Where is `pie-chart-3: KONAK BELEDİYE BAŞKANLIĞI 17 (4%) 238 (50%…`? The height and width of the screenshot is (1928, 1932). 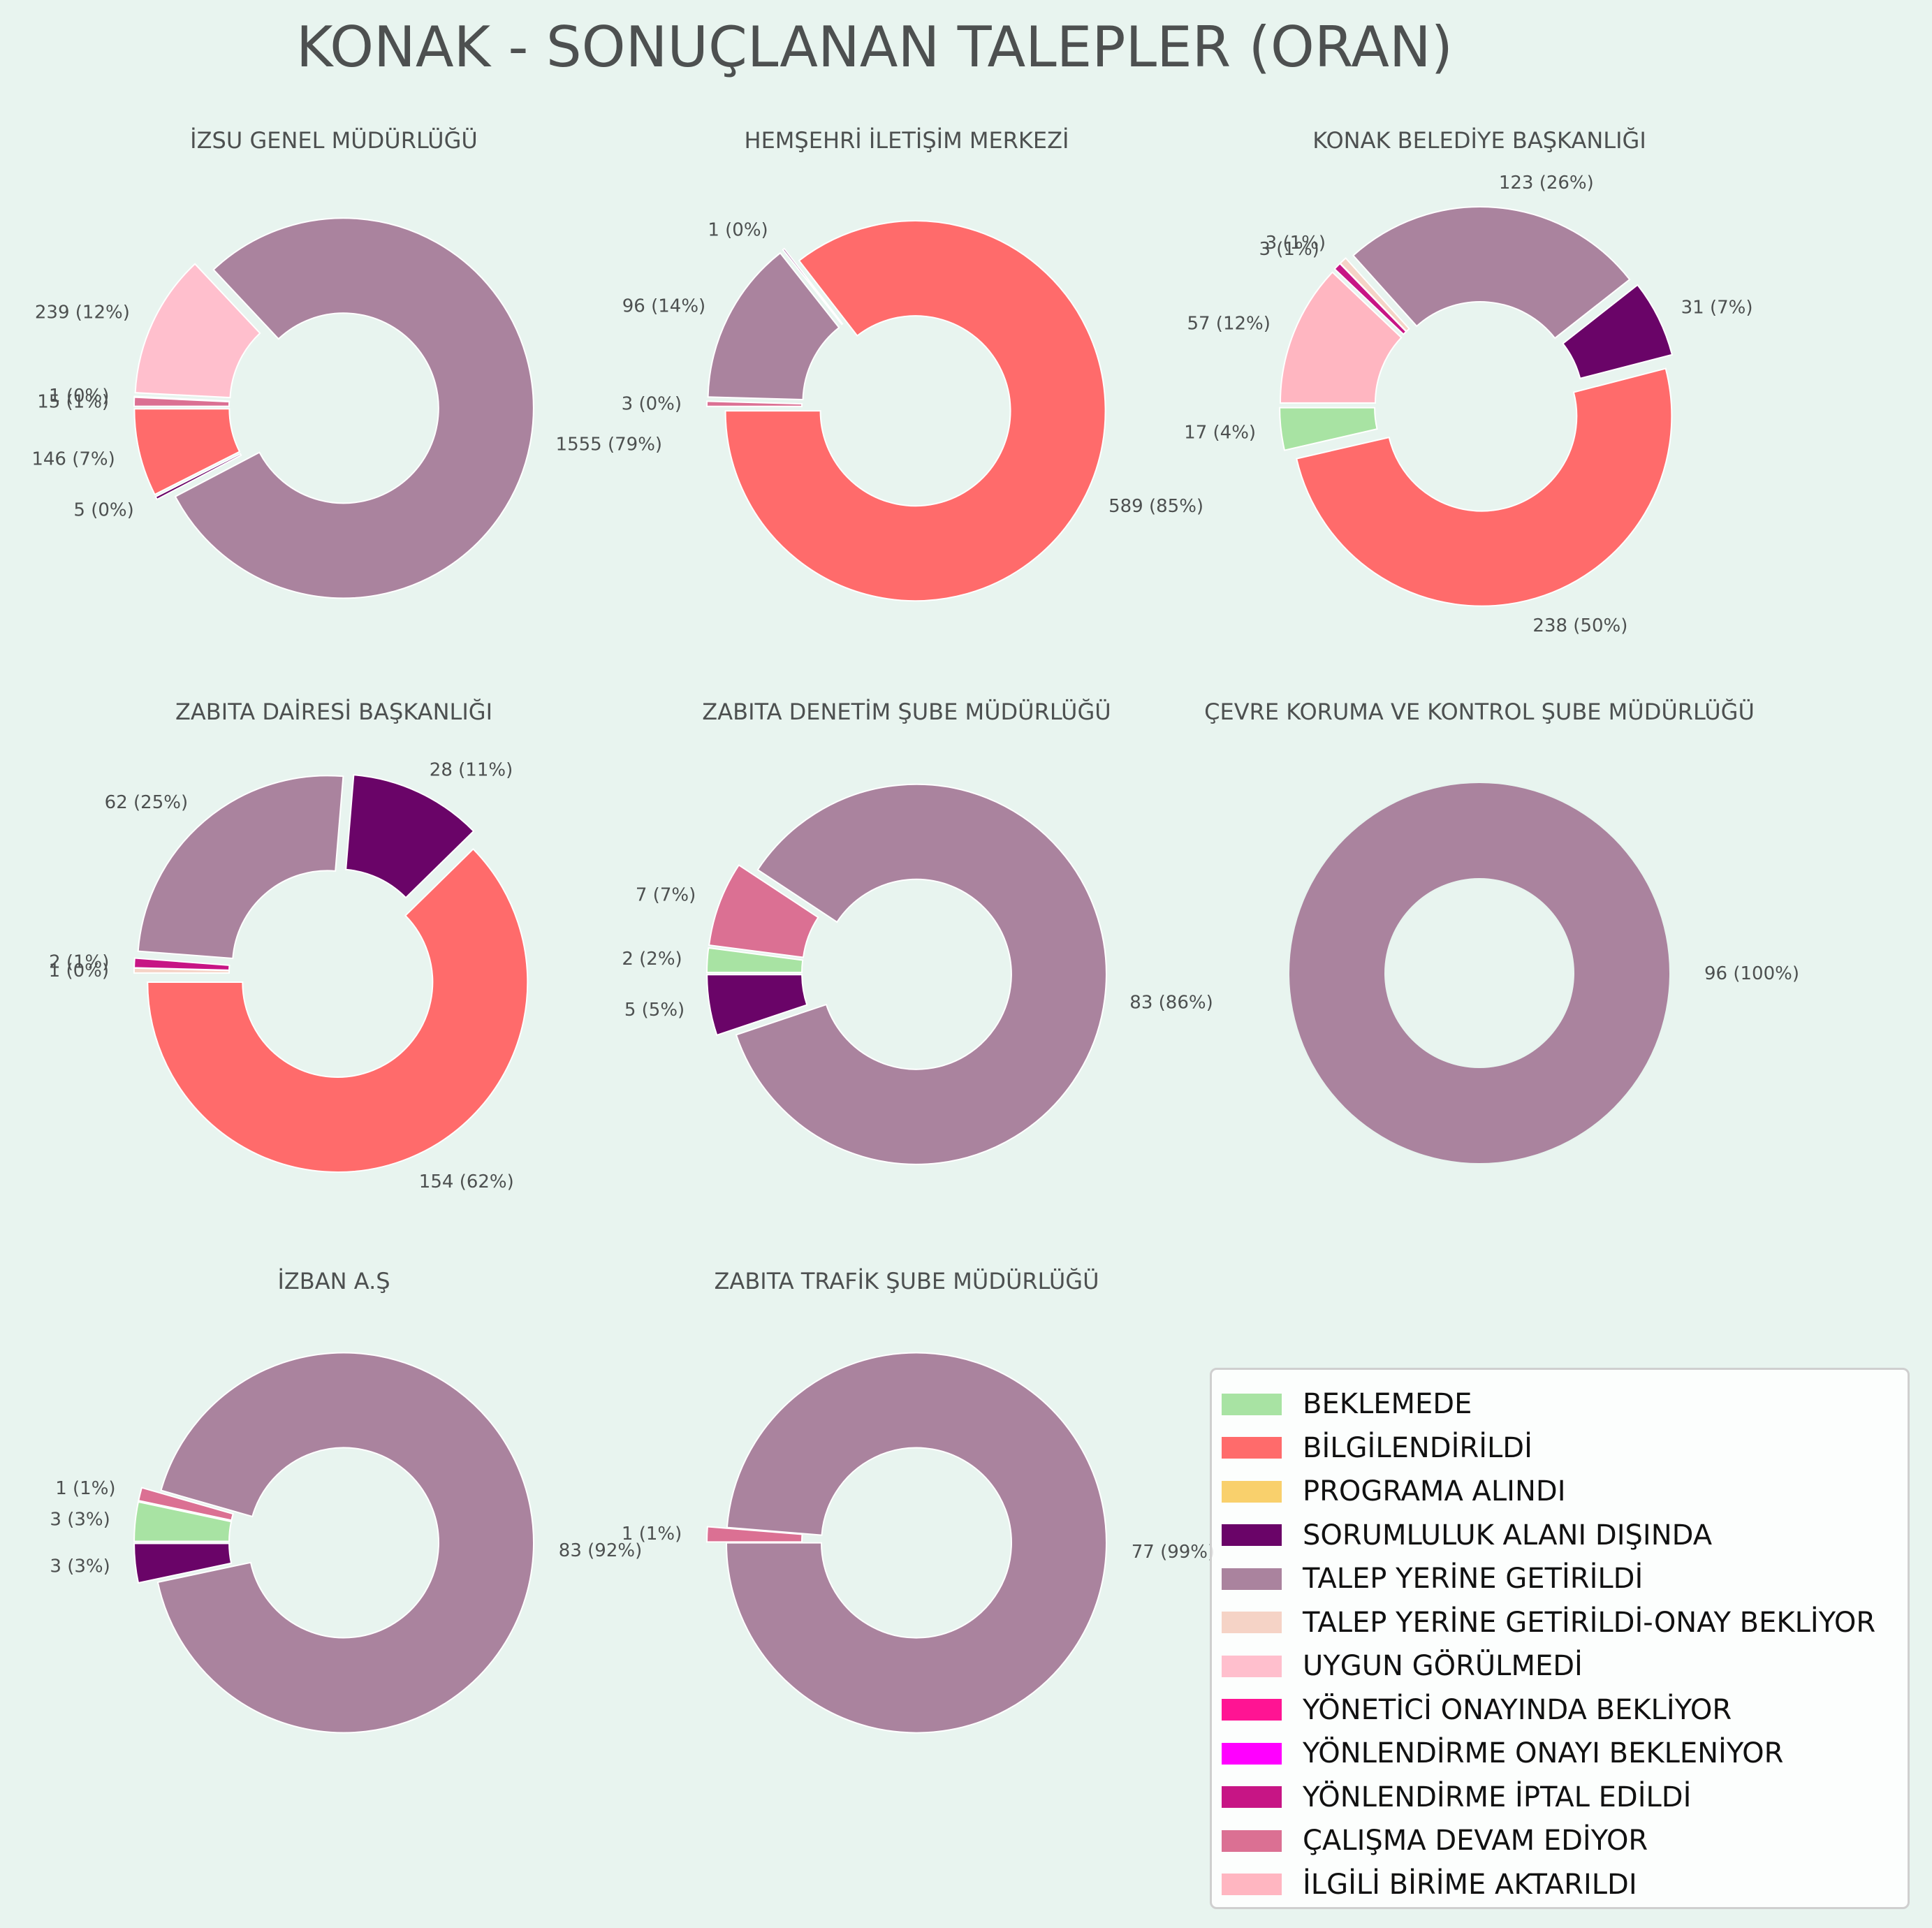
pie-chart-3: KONAK BELEDİYE BAŞKANLIĞI 17 (4%) 238 (50%… is located at coordinates (1468, 381).